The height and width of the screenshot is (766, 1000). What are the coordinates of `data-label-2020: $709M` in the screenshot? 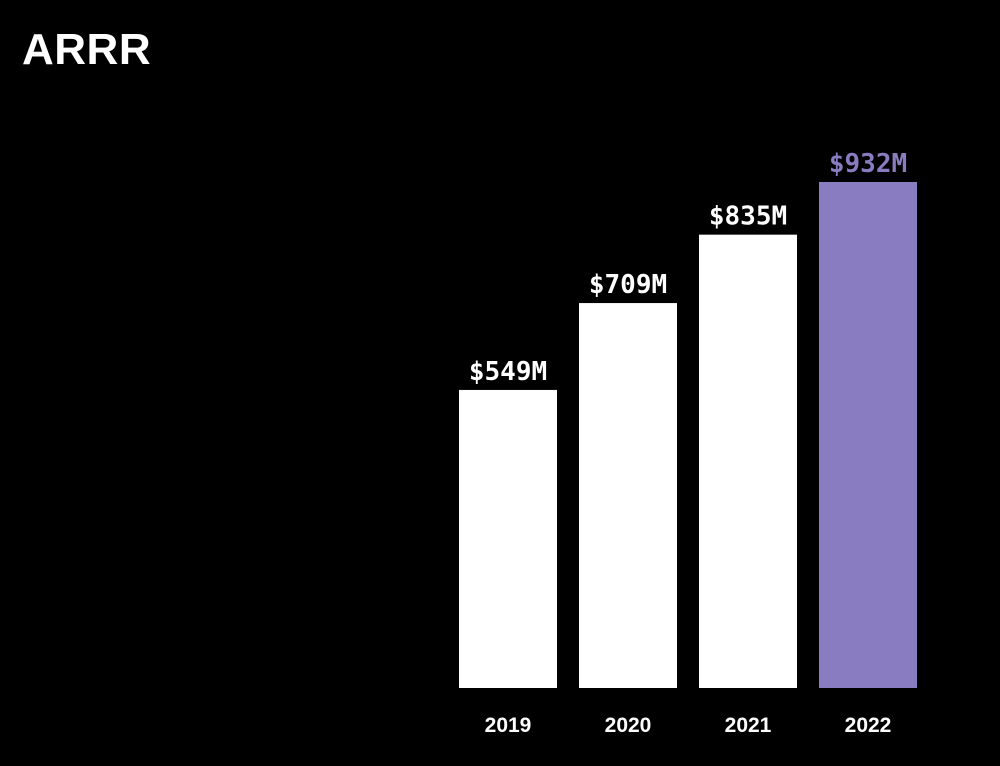 It's located at (628, 285).